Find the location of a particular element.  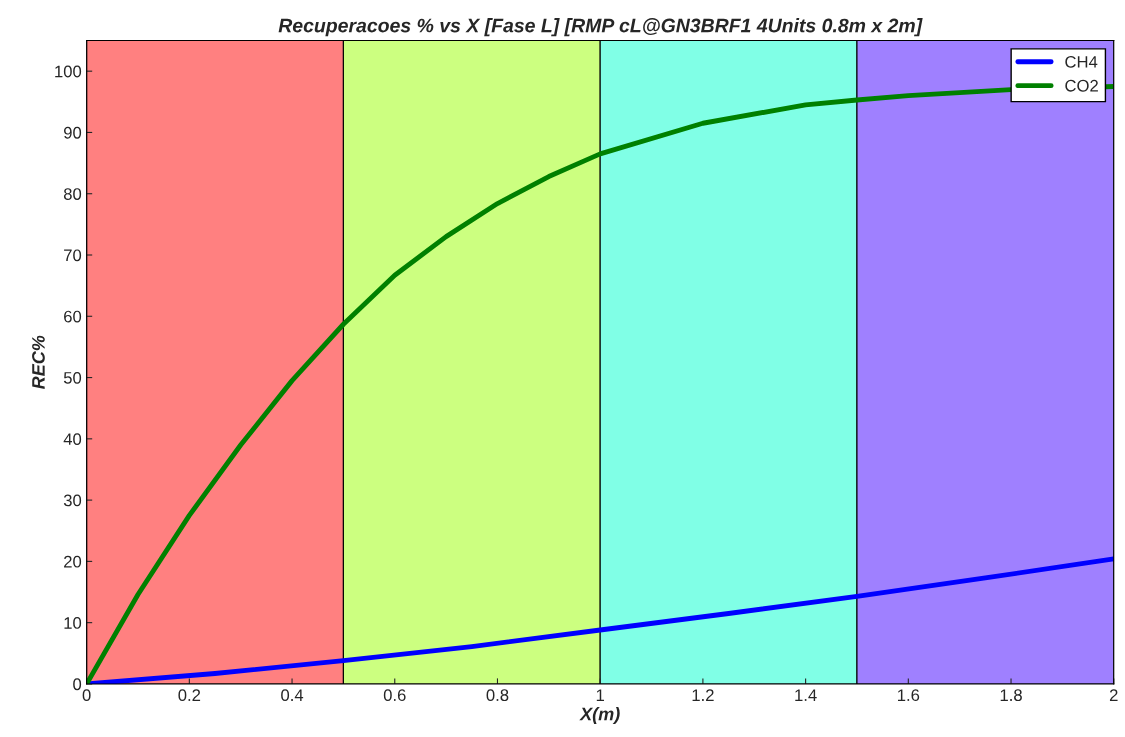

x-tick-label: 0 is located at coordinates (86, 695).